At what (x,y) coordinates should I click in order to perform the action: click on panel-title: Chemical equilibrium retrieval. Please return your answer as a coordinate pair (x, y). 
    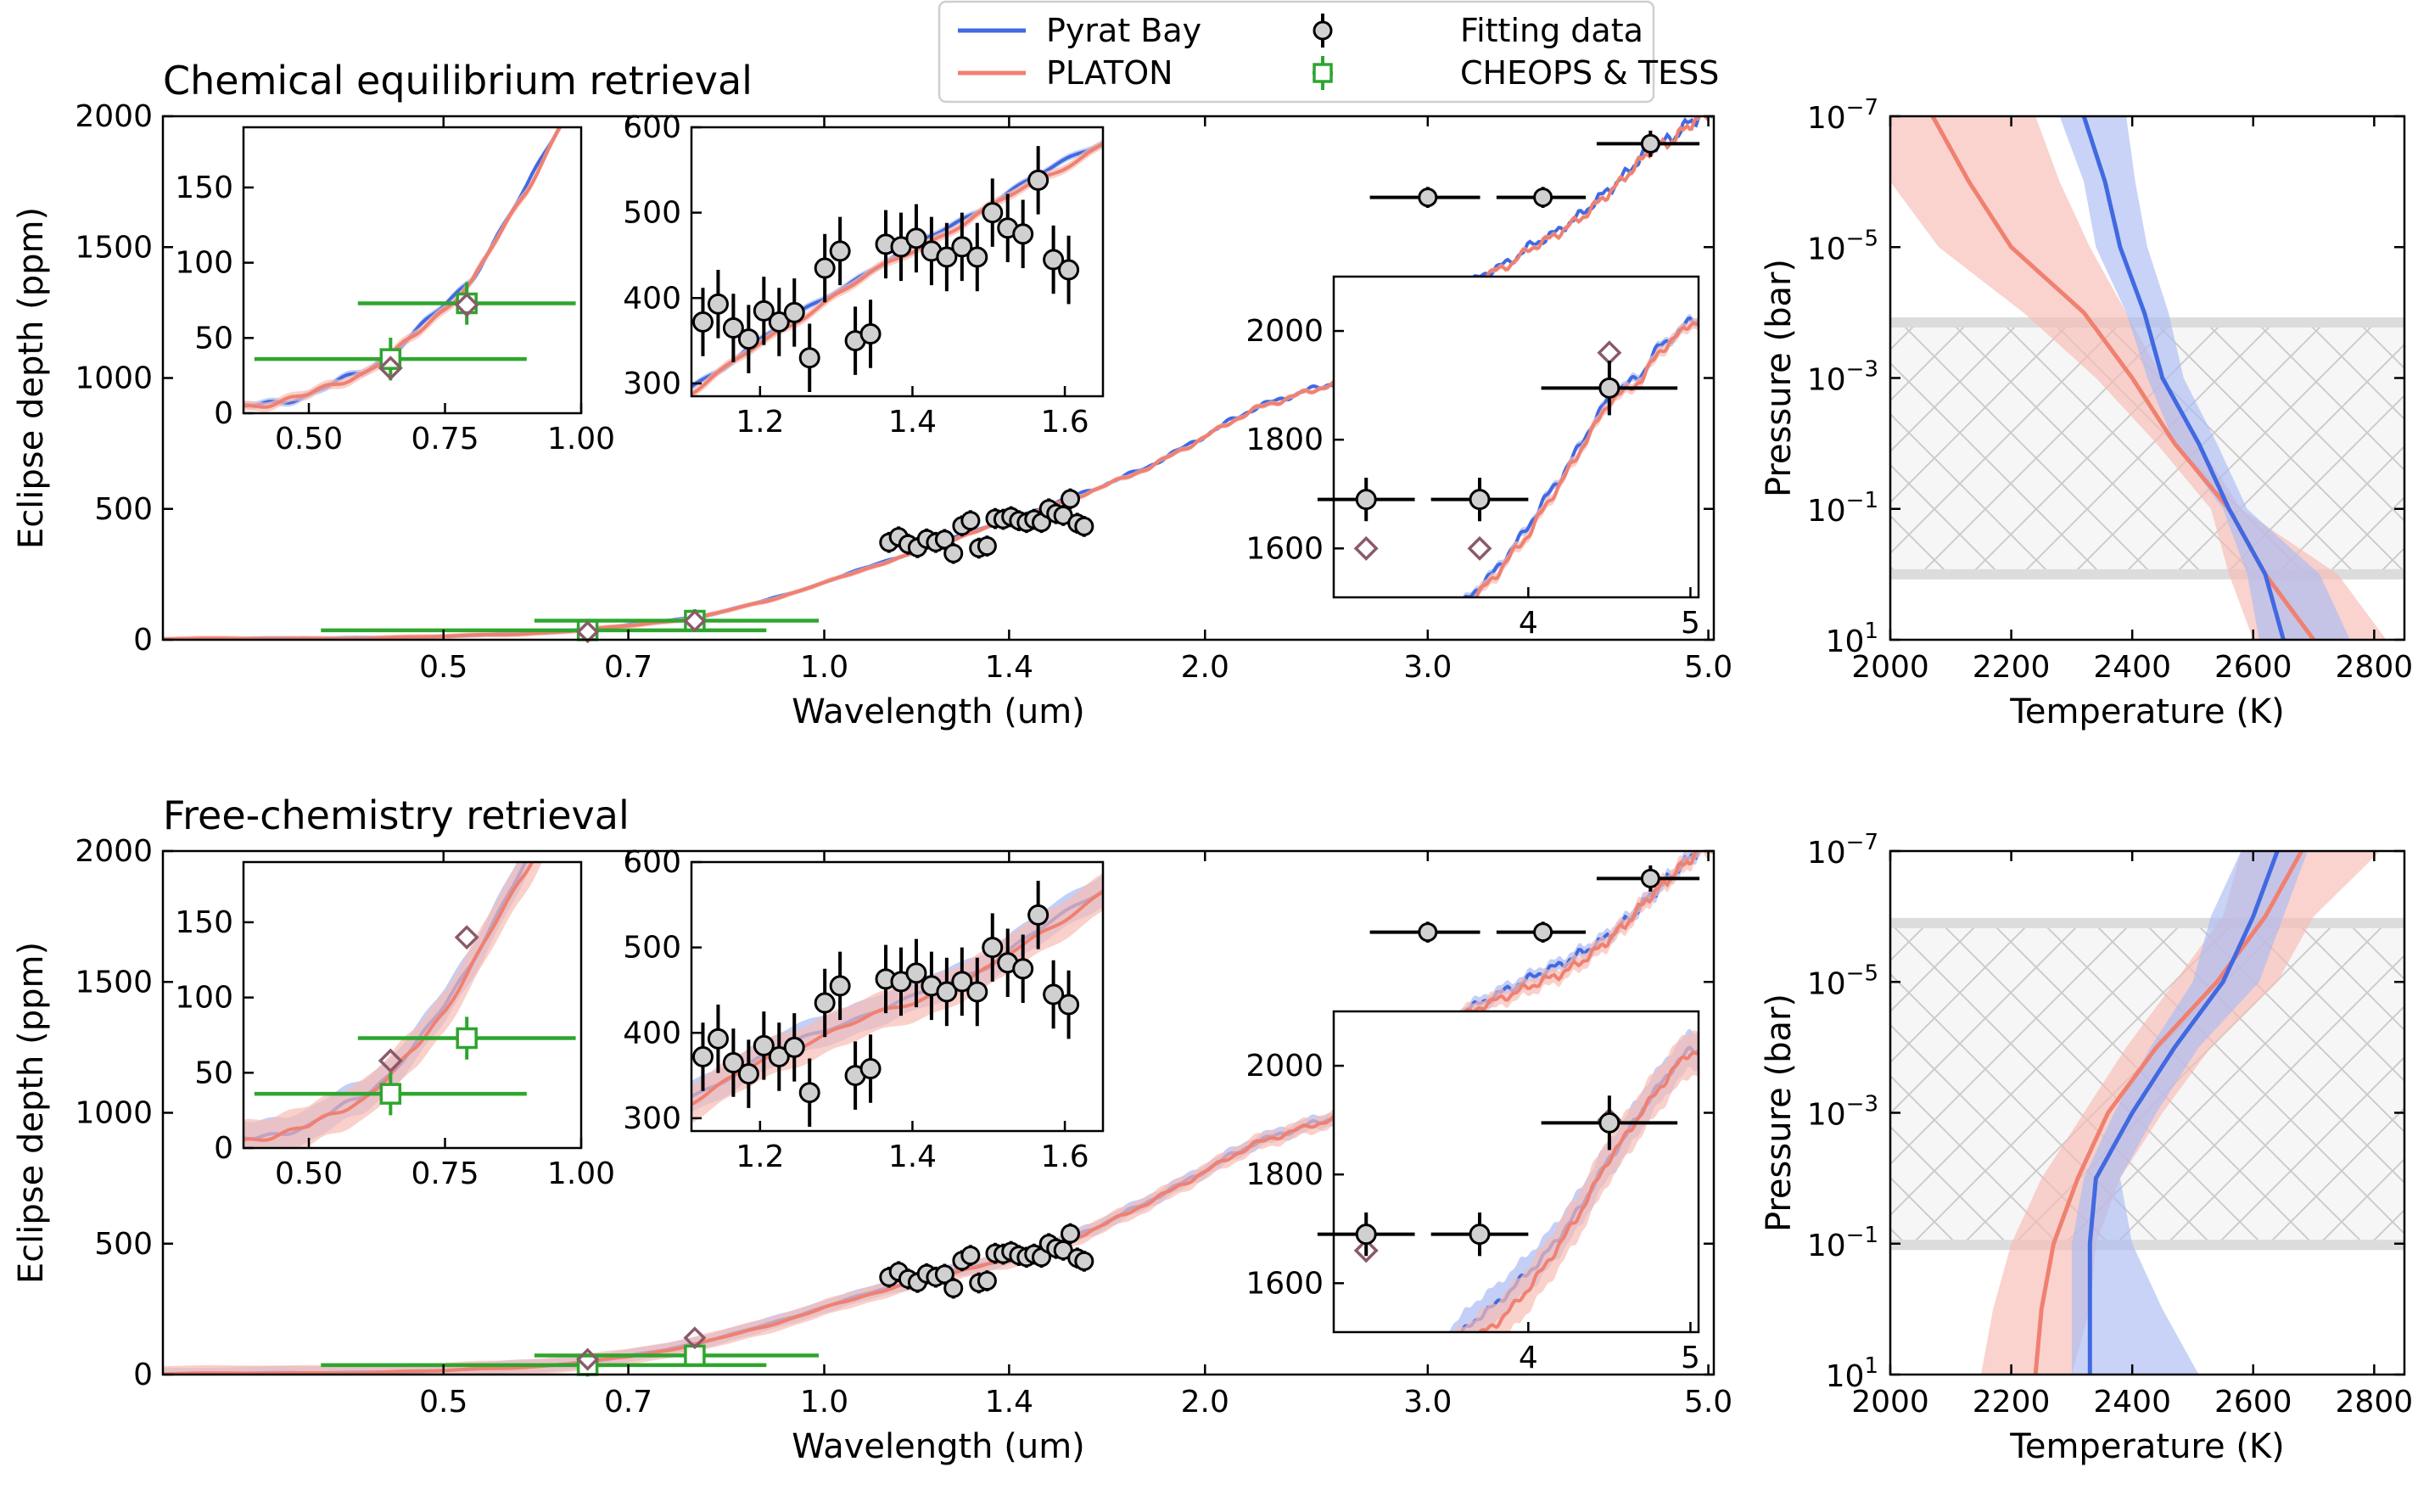
    Looking at the image, I should click on (458, 81).